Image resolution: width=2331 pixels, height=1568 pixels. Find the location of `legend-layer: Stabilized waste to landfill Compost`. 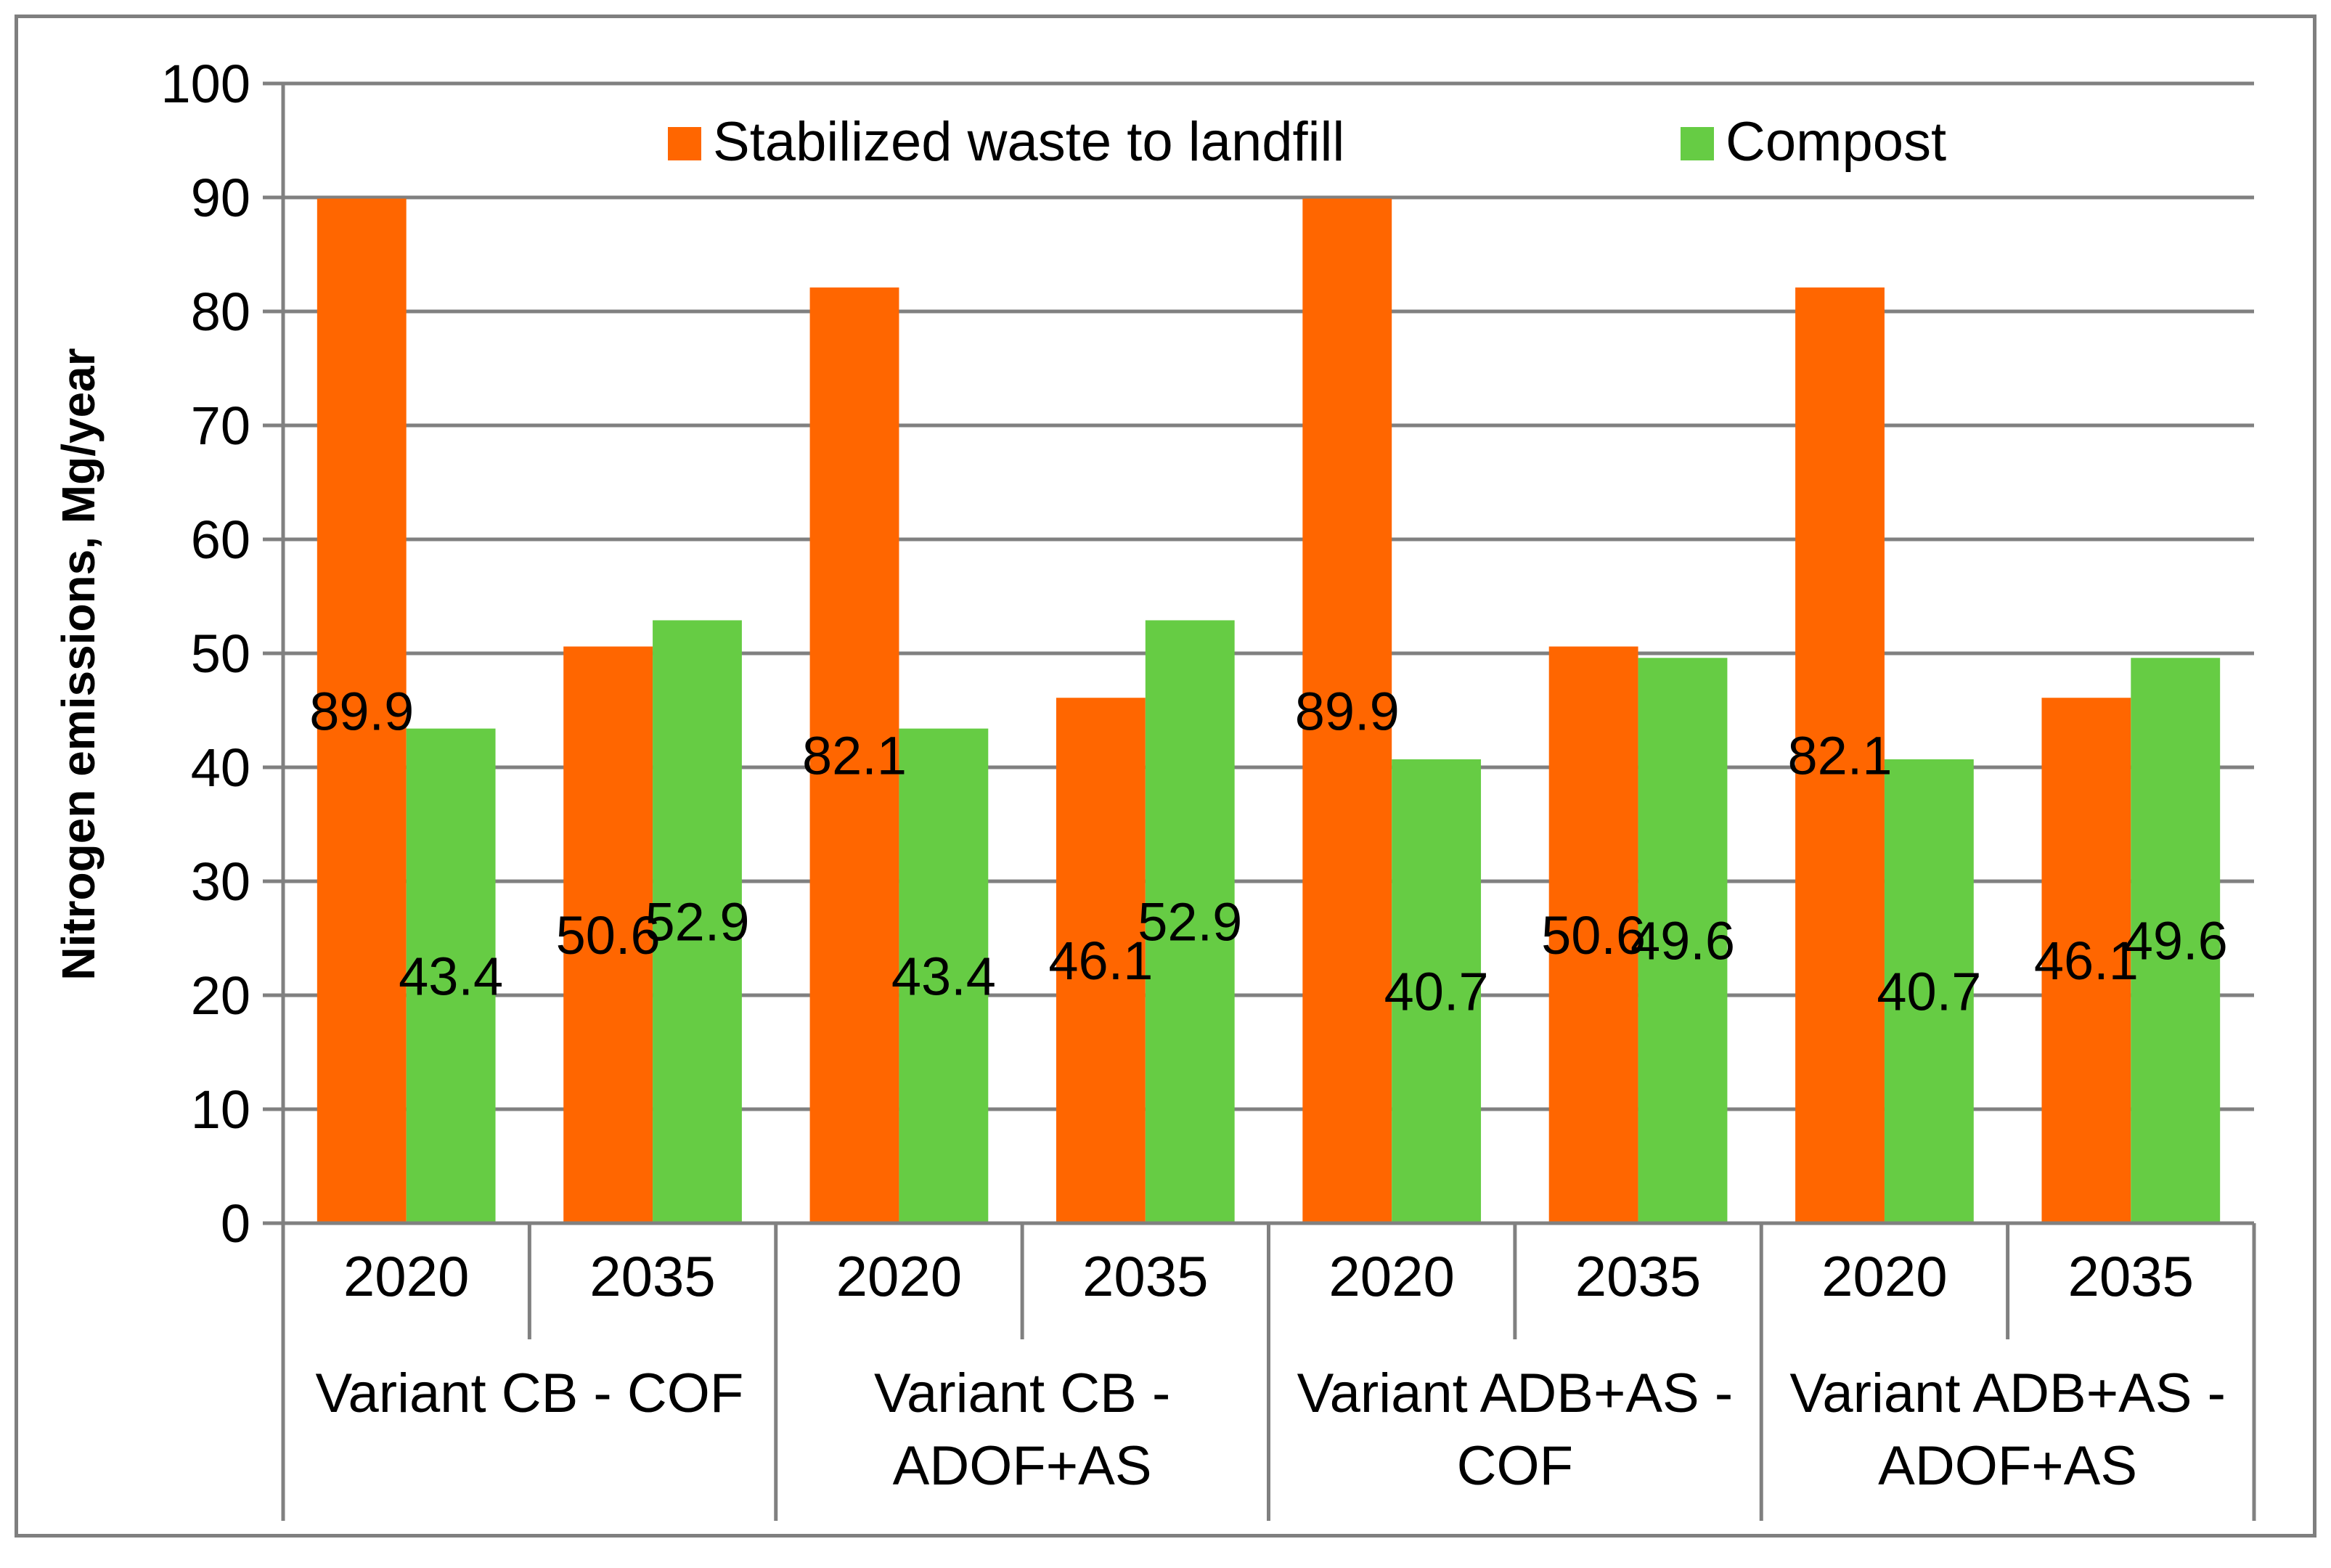

legend-layer: Stabilized waste to landfill Compost is located at coordinates (1307, 142).